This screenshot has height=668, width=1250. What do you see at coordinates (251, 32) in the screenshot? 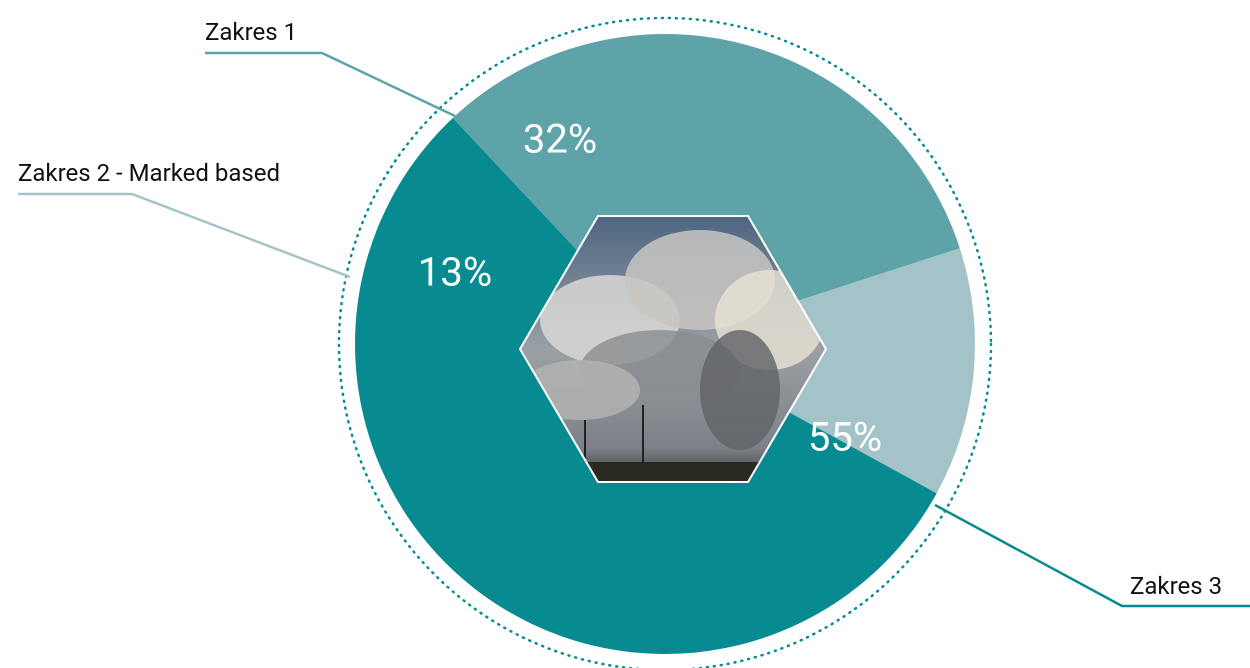
I see `category-label: Zakres 1` at bounding box center [251, 32].